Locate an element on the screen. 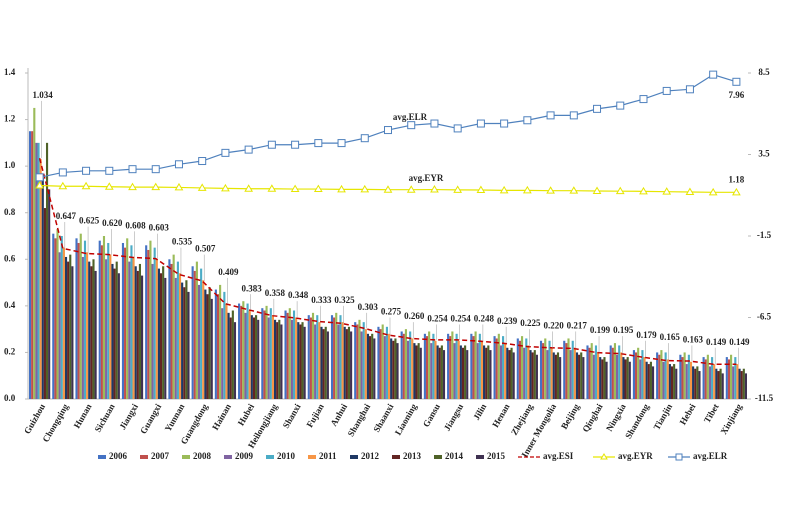 This screenshot has width=787, height=528. legend-label: avg.ESI is located at coordinates (558, 456).